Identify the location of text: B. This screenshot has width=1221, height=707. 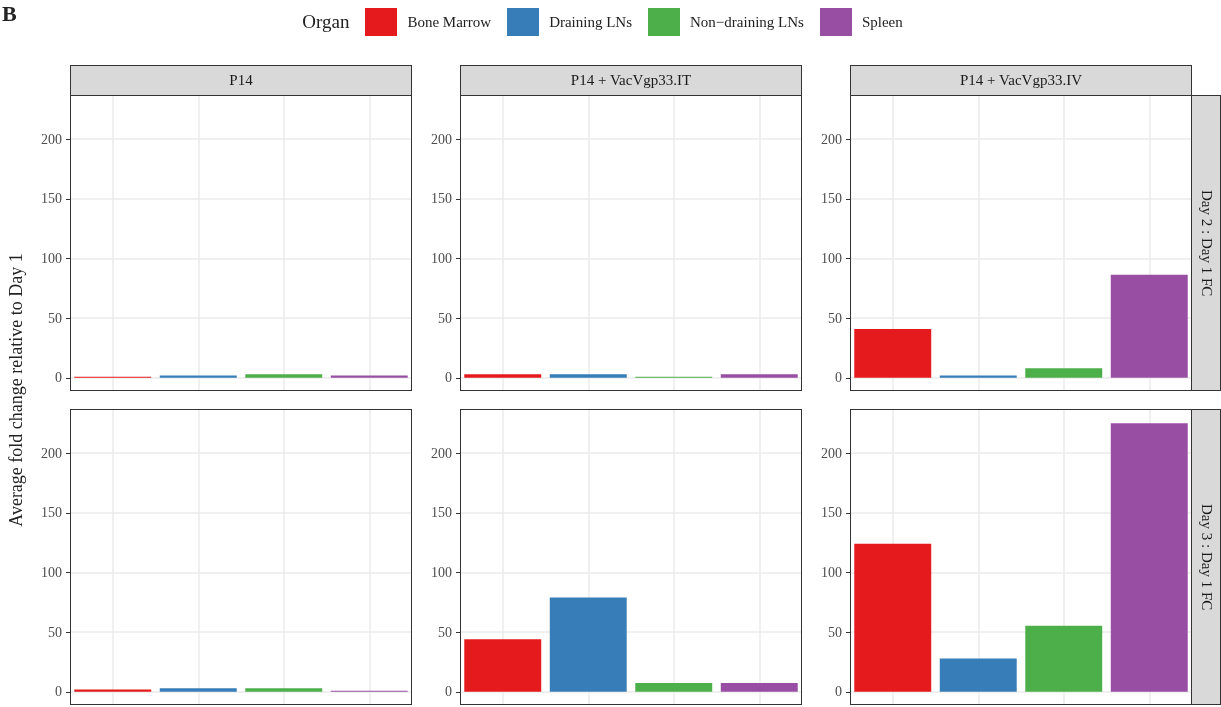
(9, 13).